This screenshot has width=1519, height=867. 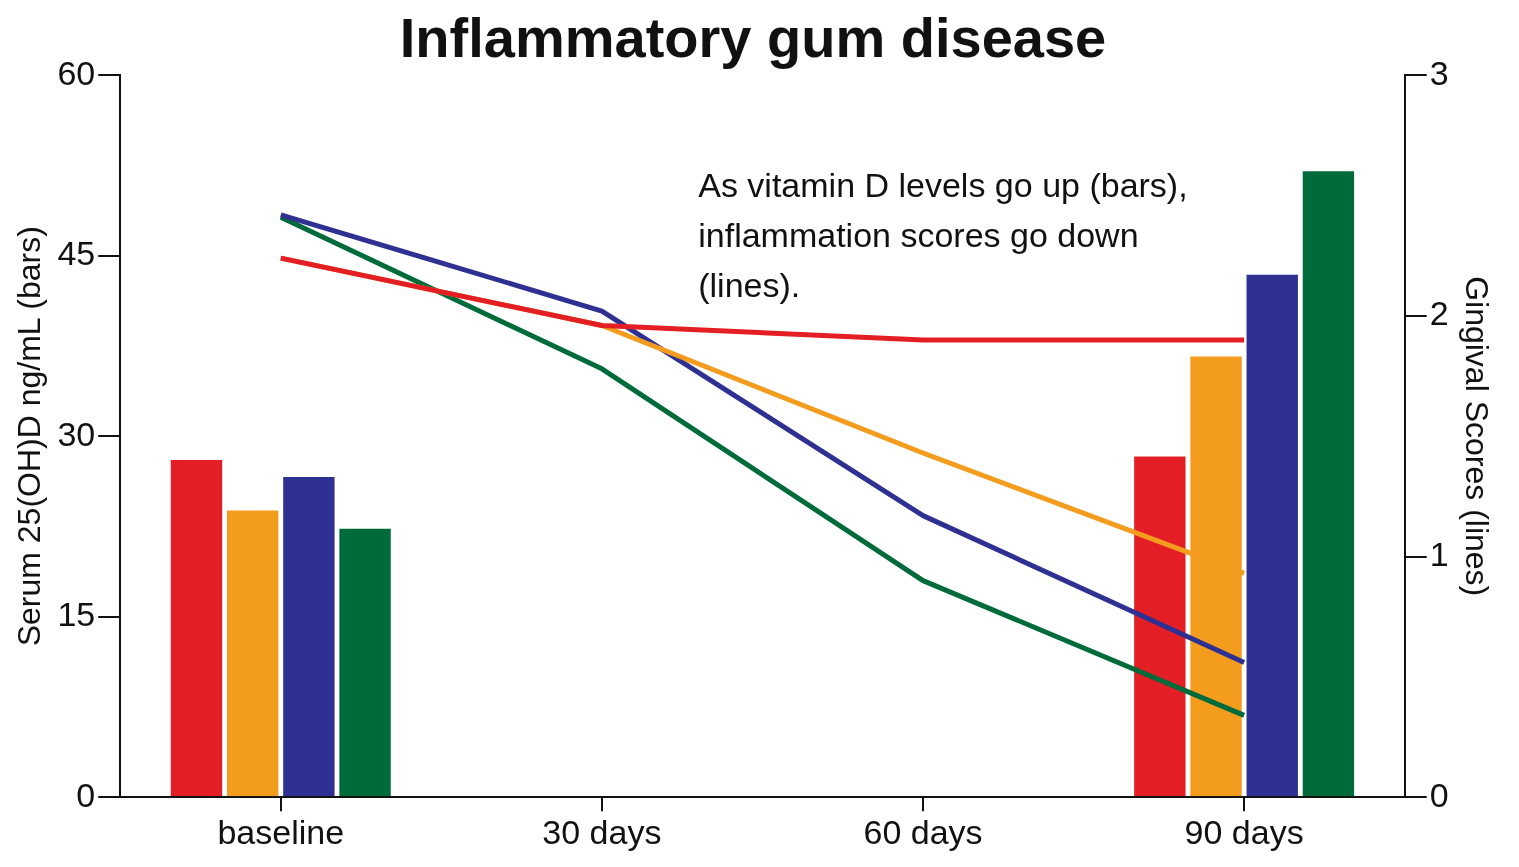 I want to click on y2-tick-label: 3, so click(x=1439, y=72).